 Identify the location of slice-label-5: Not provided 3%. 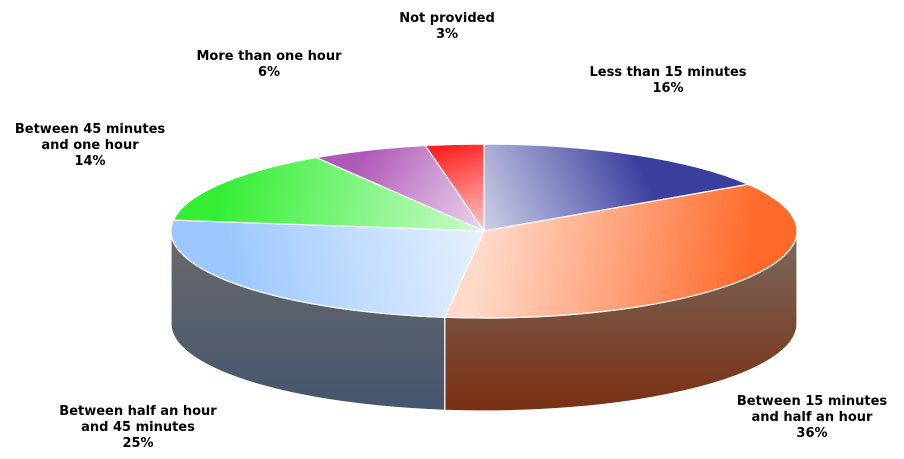
(447, 27).